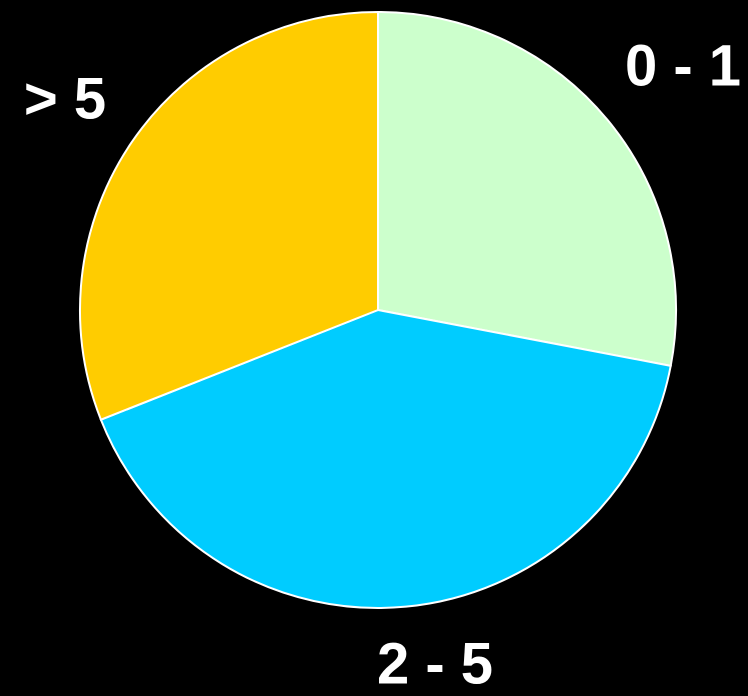  Describe the element at coordinates (435, 663) in the screenshot. I see `slice-label: 2 - 5` at that location.